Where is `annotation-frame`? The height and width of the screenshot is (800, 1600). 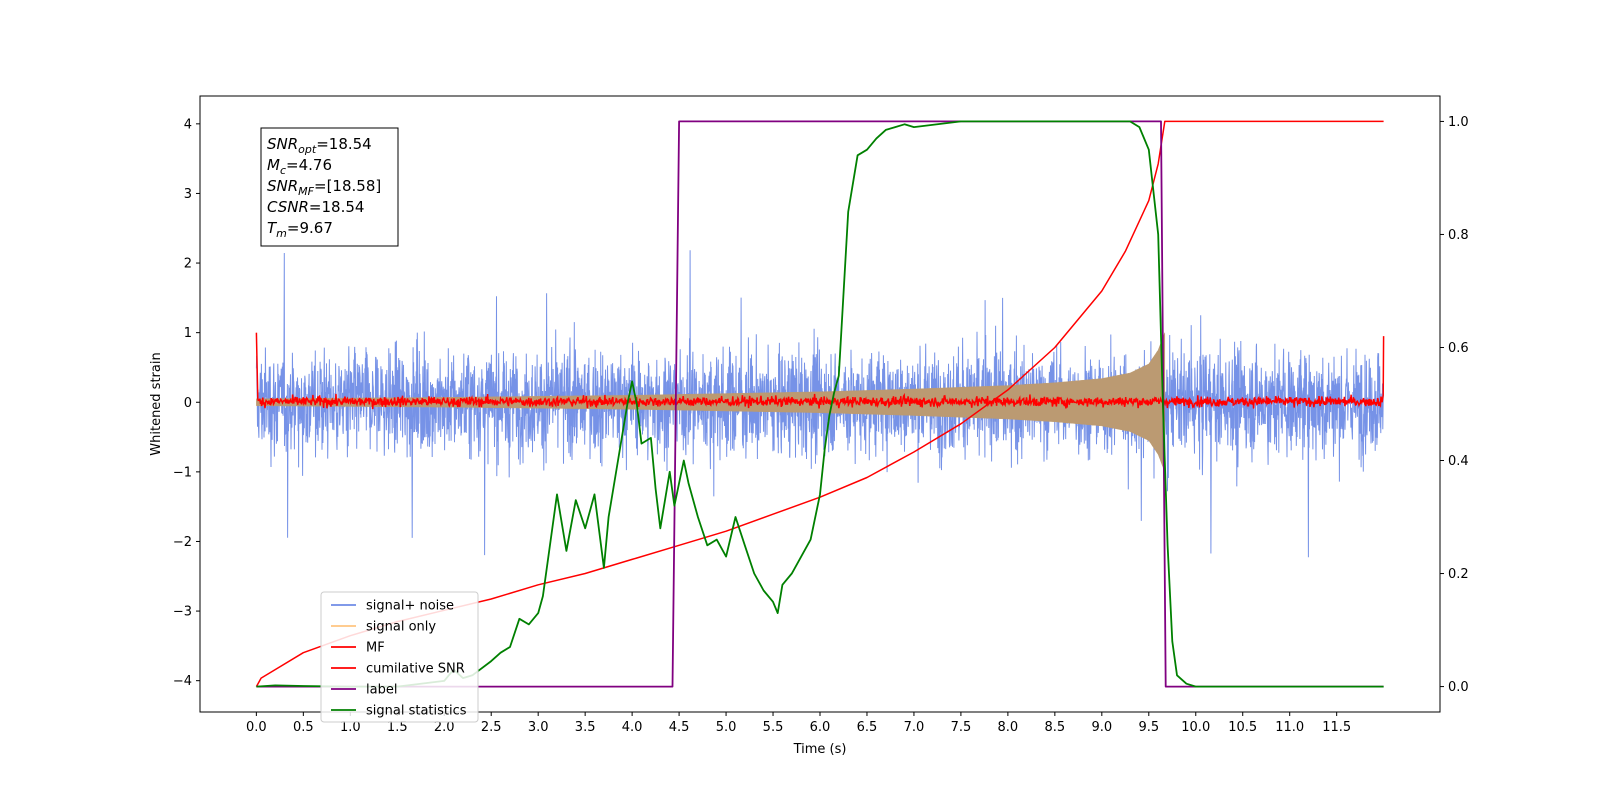 annotation-frame is located at coordinates (329, 187).